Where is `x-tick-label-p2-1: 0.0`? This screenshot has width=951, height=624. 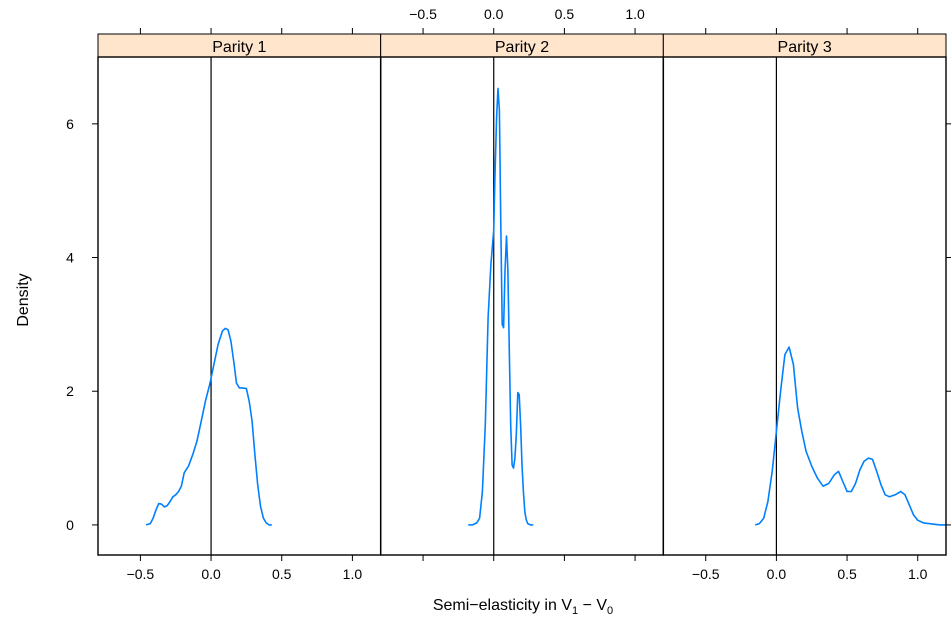 x-tick-label-p2-1: 0.0 is located at coordinates (494, 14).